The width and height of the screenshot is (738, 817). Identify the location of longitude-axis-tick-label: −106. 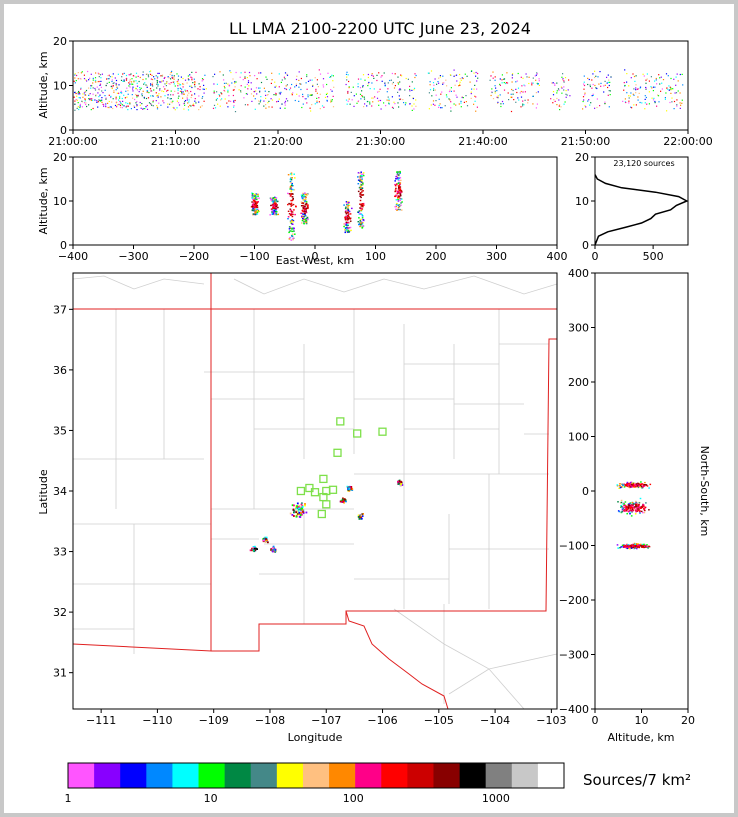
(382, 720).